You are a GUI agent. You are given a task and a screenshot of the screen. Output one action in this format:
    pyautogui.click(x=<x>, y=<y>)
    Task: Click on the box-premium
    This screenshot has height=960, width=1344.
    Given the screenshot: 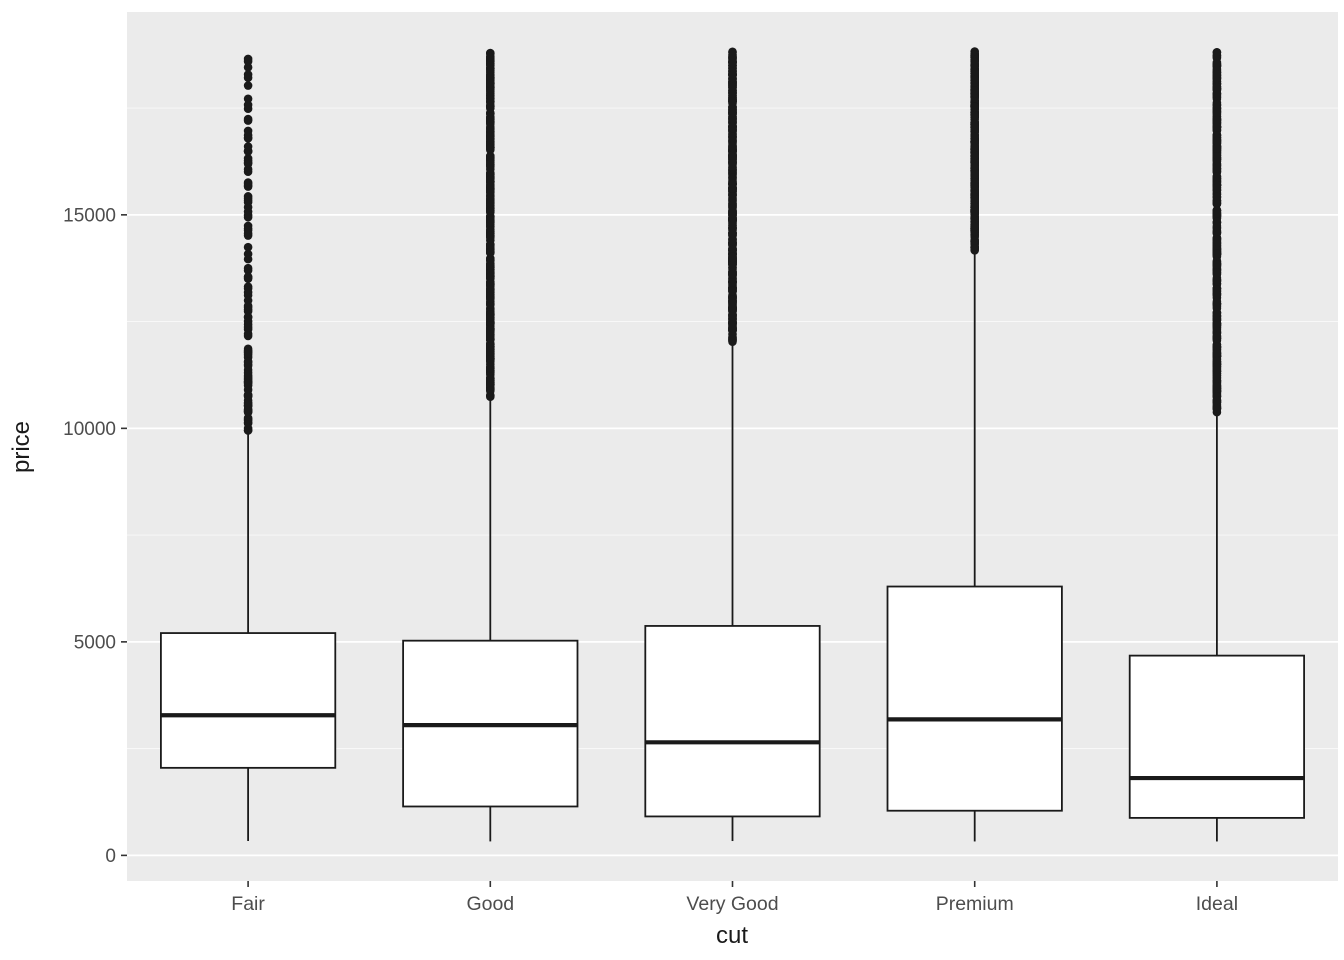 What is the action you would take?
    pyautogui.click(x=974, y=698)
    